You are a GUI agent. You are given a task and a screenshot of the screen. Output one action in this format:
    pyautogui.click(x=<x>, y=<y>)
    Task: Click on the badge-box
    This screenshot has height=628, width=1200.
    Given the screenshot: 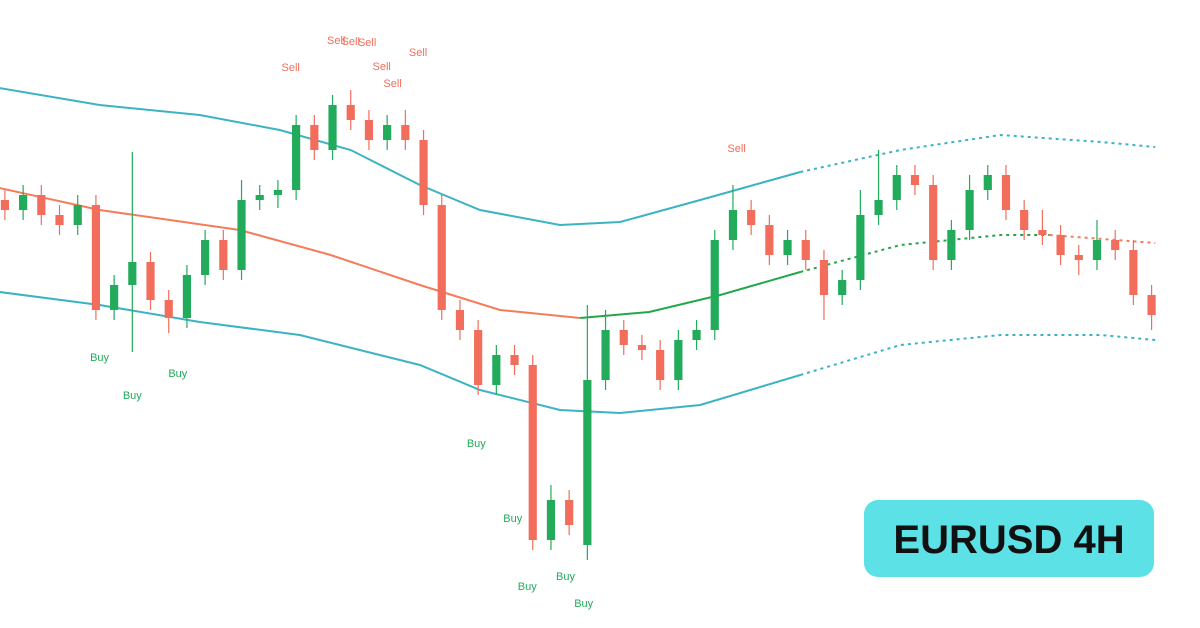 What is the action you would take?
    pyautogui.click(x=1009, y=538)
    